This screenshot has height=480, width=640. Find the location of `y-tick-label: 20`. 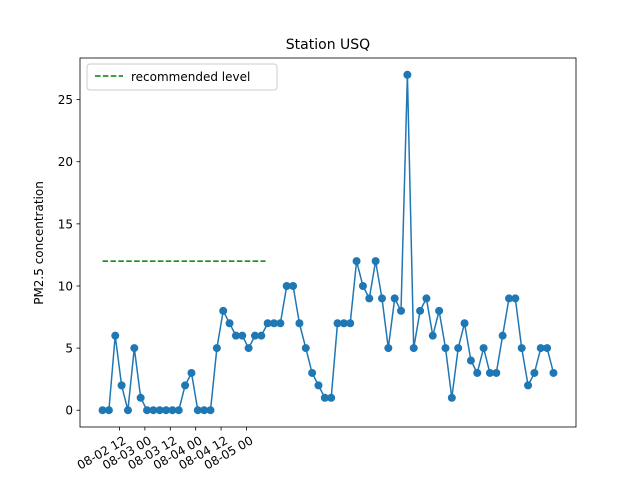

y-tick-label: 20 is located at coordinates (65, 162).